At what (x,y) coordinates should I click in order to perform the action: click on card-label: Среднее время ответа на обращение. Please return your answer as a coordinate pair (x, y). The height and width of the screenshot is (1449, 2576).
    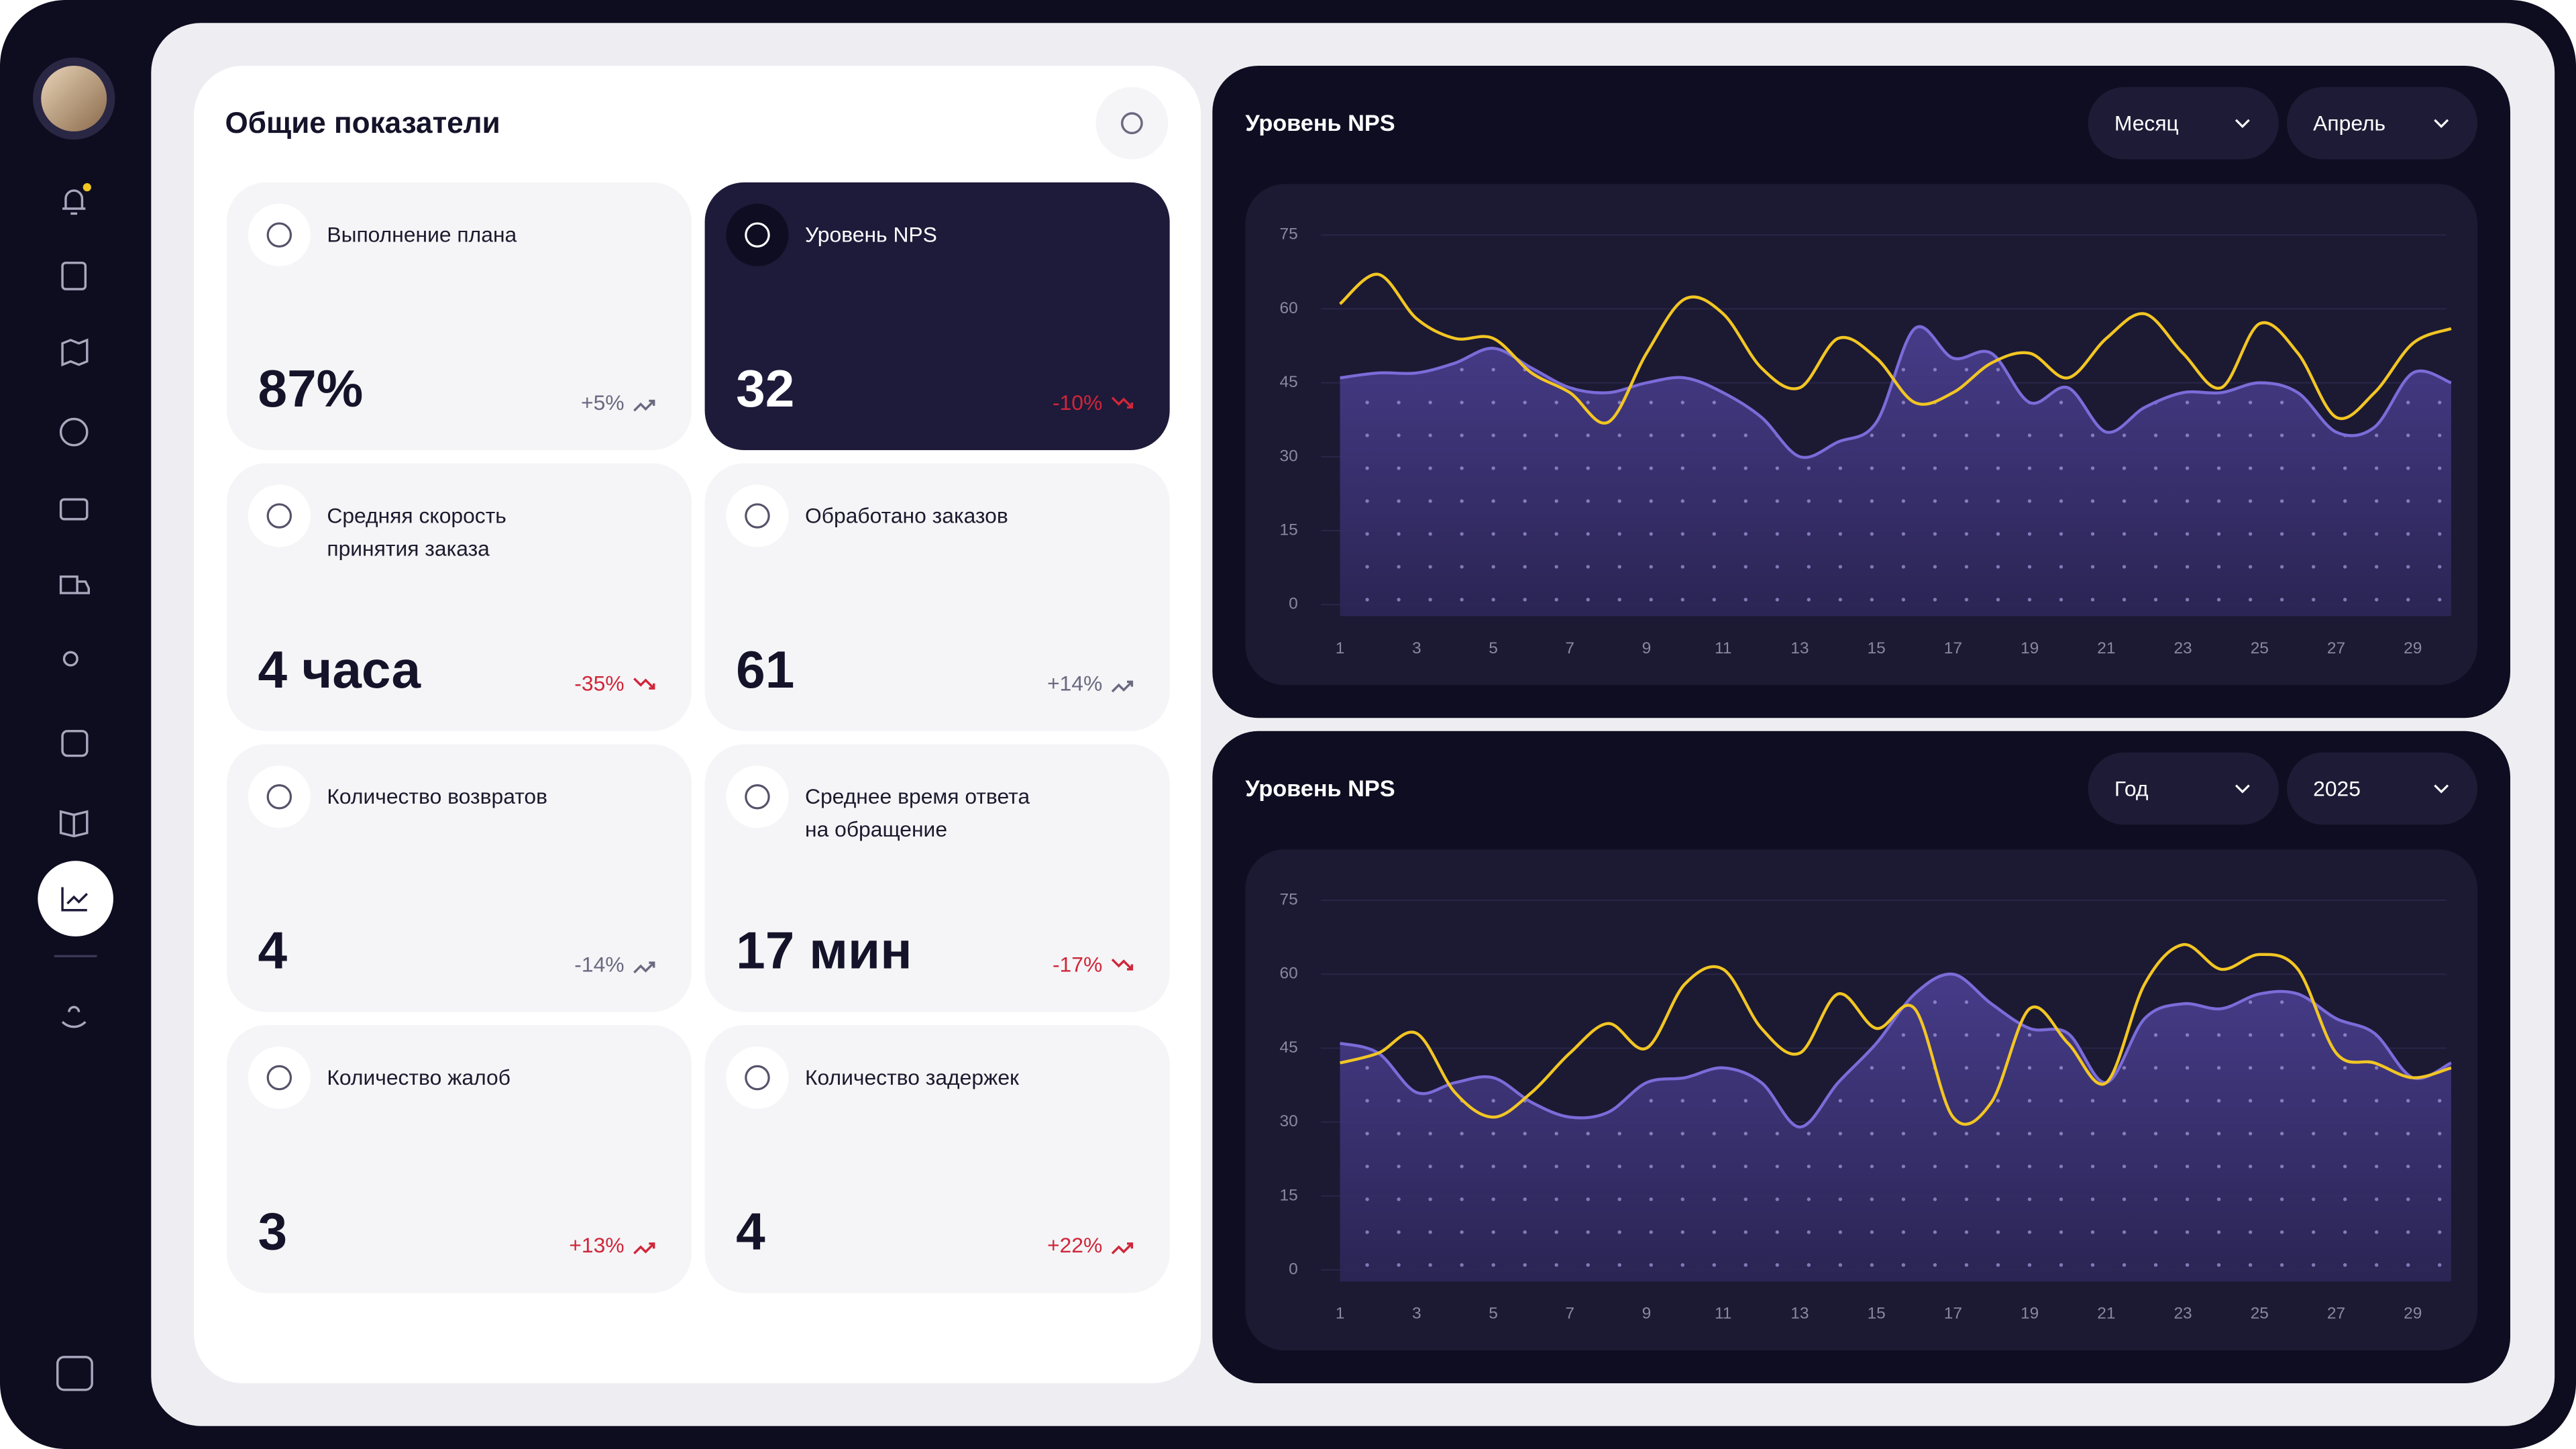
    Looking at the image, I should click on (917, 813).